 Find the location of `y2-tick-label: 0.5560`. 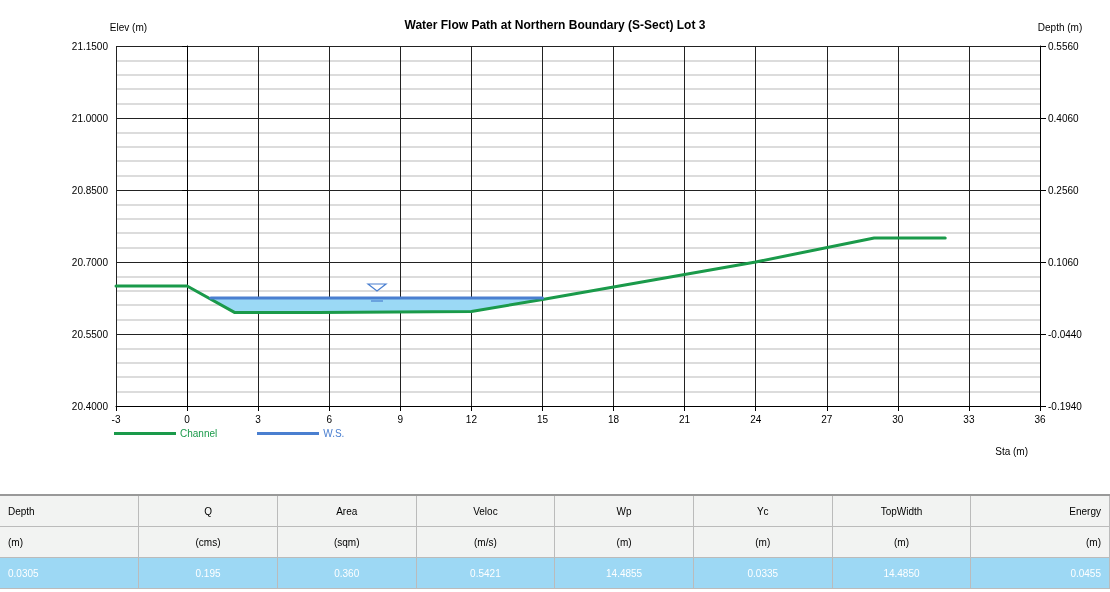

y2-tick-label: 0.5560 is located at coordinates (1064, 46).